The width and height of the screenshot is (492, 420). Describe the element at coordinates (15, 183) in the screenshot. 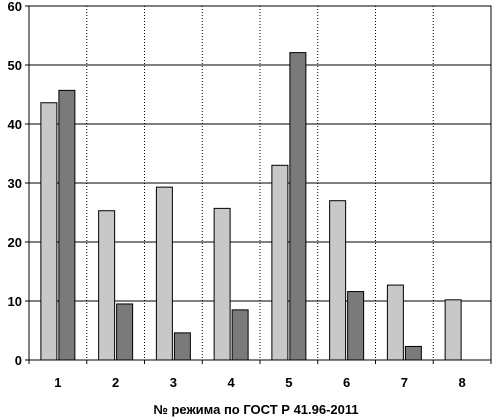

I see `y-tick-label-30: 30` at that location.